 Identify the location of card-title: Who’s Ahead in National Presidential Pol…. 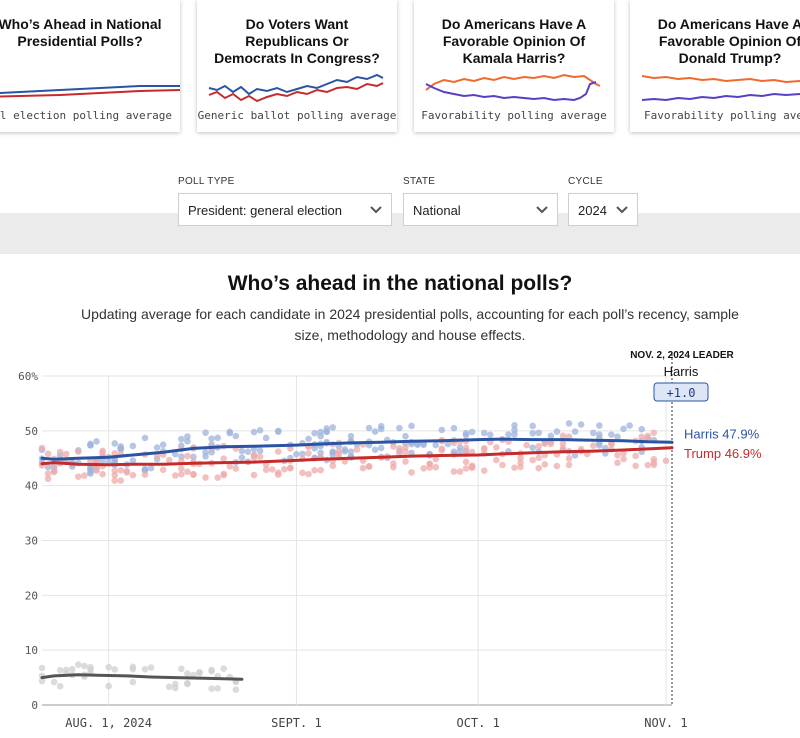
(81, 32).